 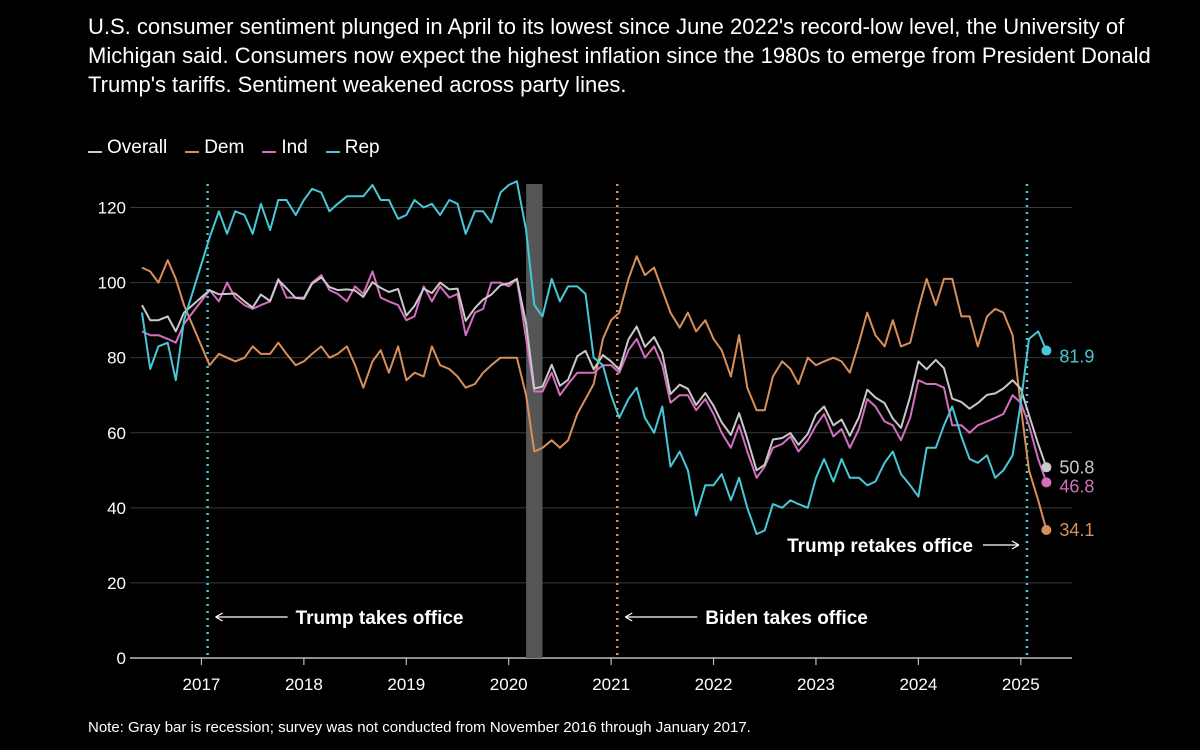 I want to click on end-point-dem, so click(x=1046, y=529).